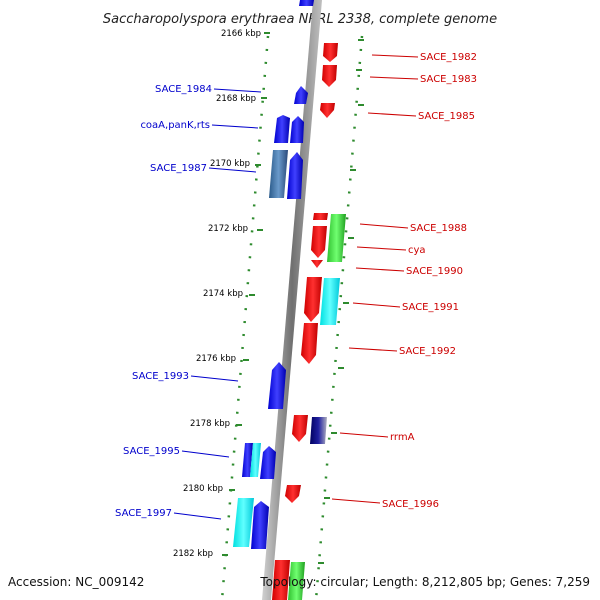  I want to click on forward-strand-genes, so click(273, 274).